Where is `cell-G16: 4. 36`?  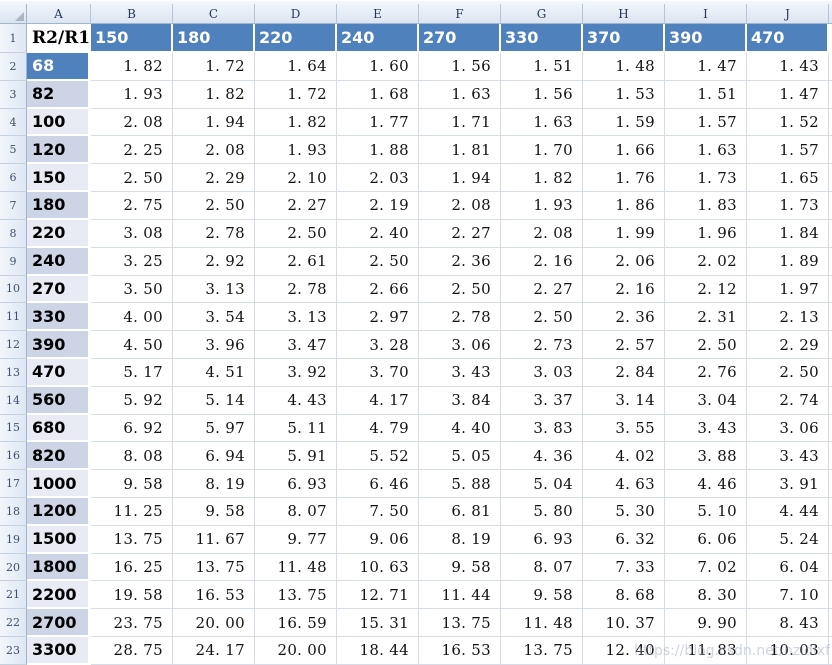
cell-G16: 4. 36 is located at coordinates (542, 456).